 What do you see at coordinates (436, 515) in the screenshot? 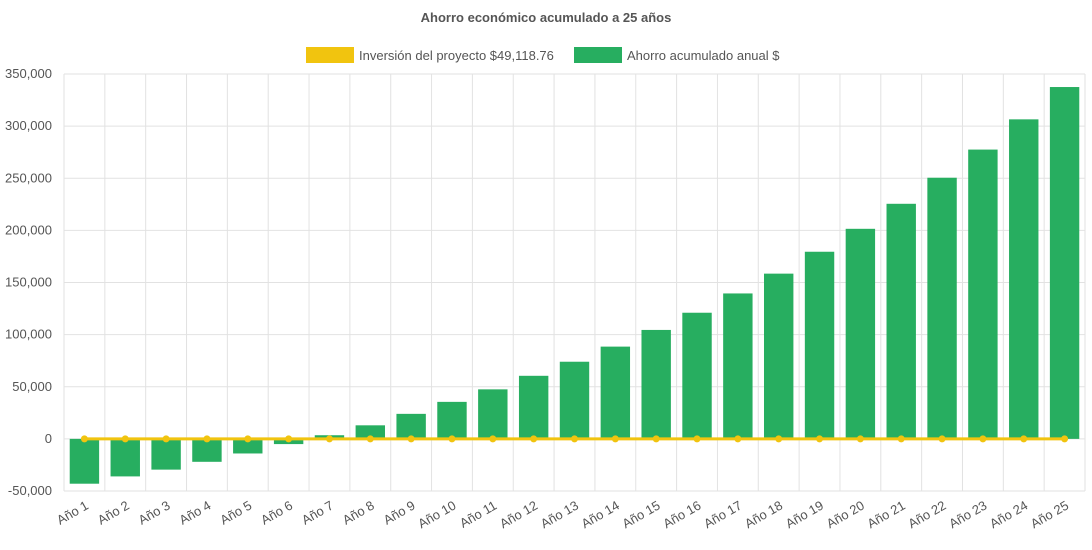
I see `x-tick-label: Año 10` at bounding box center [436, 515].